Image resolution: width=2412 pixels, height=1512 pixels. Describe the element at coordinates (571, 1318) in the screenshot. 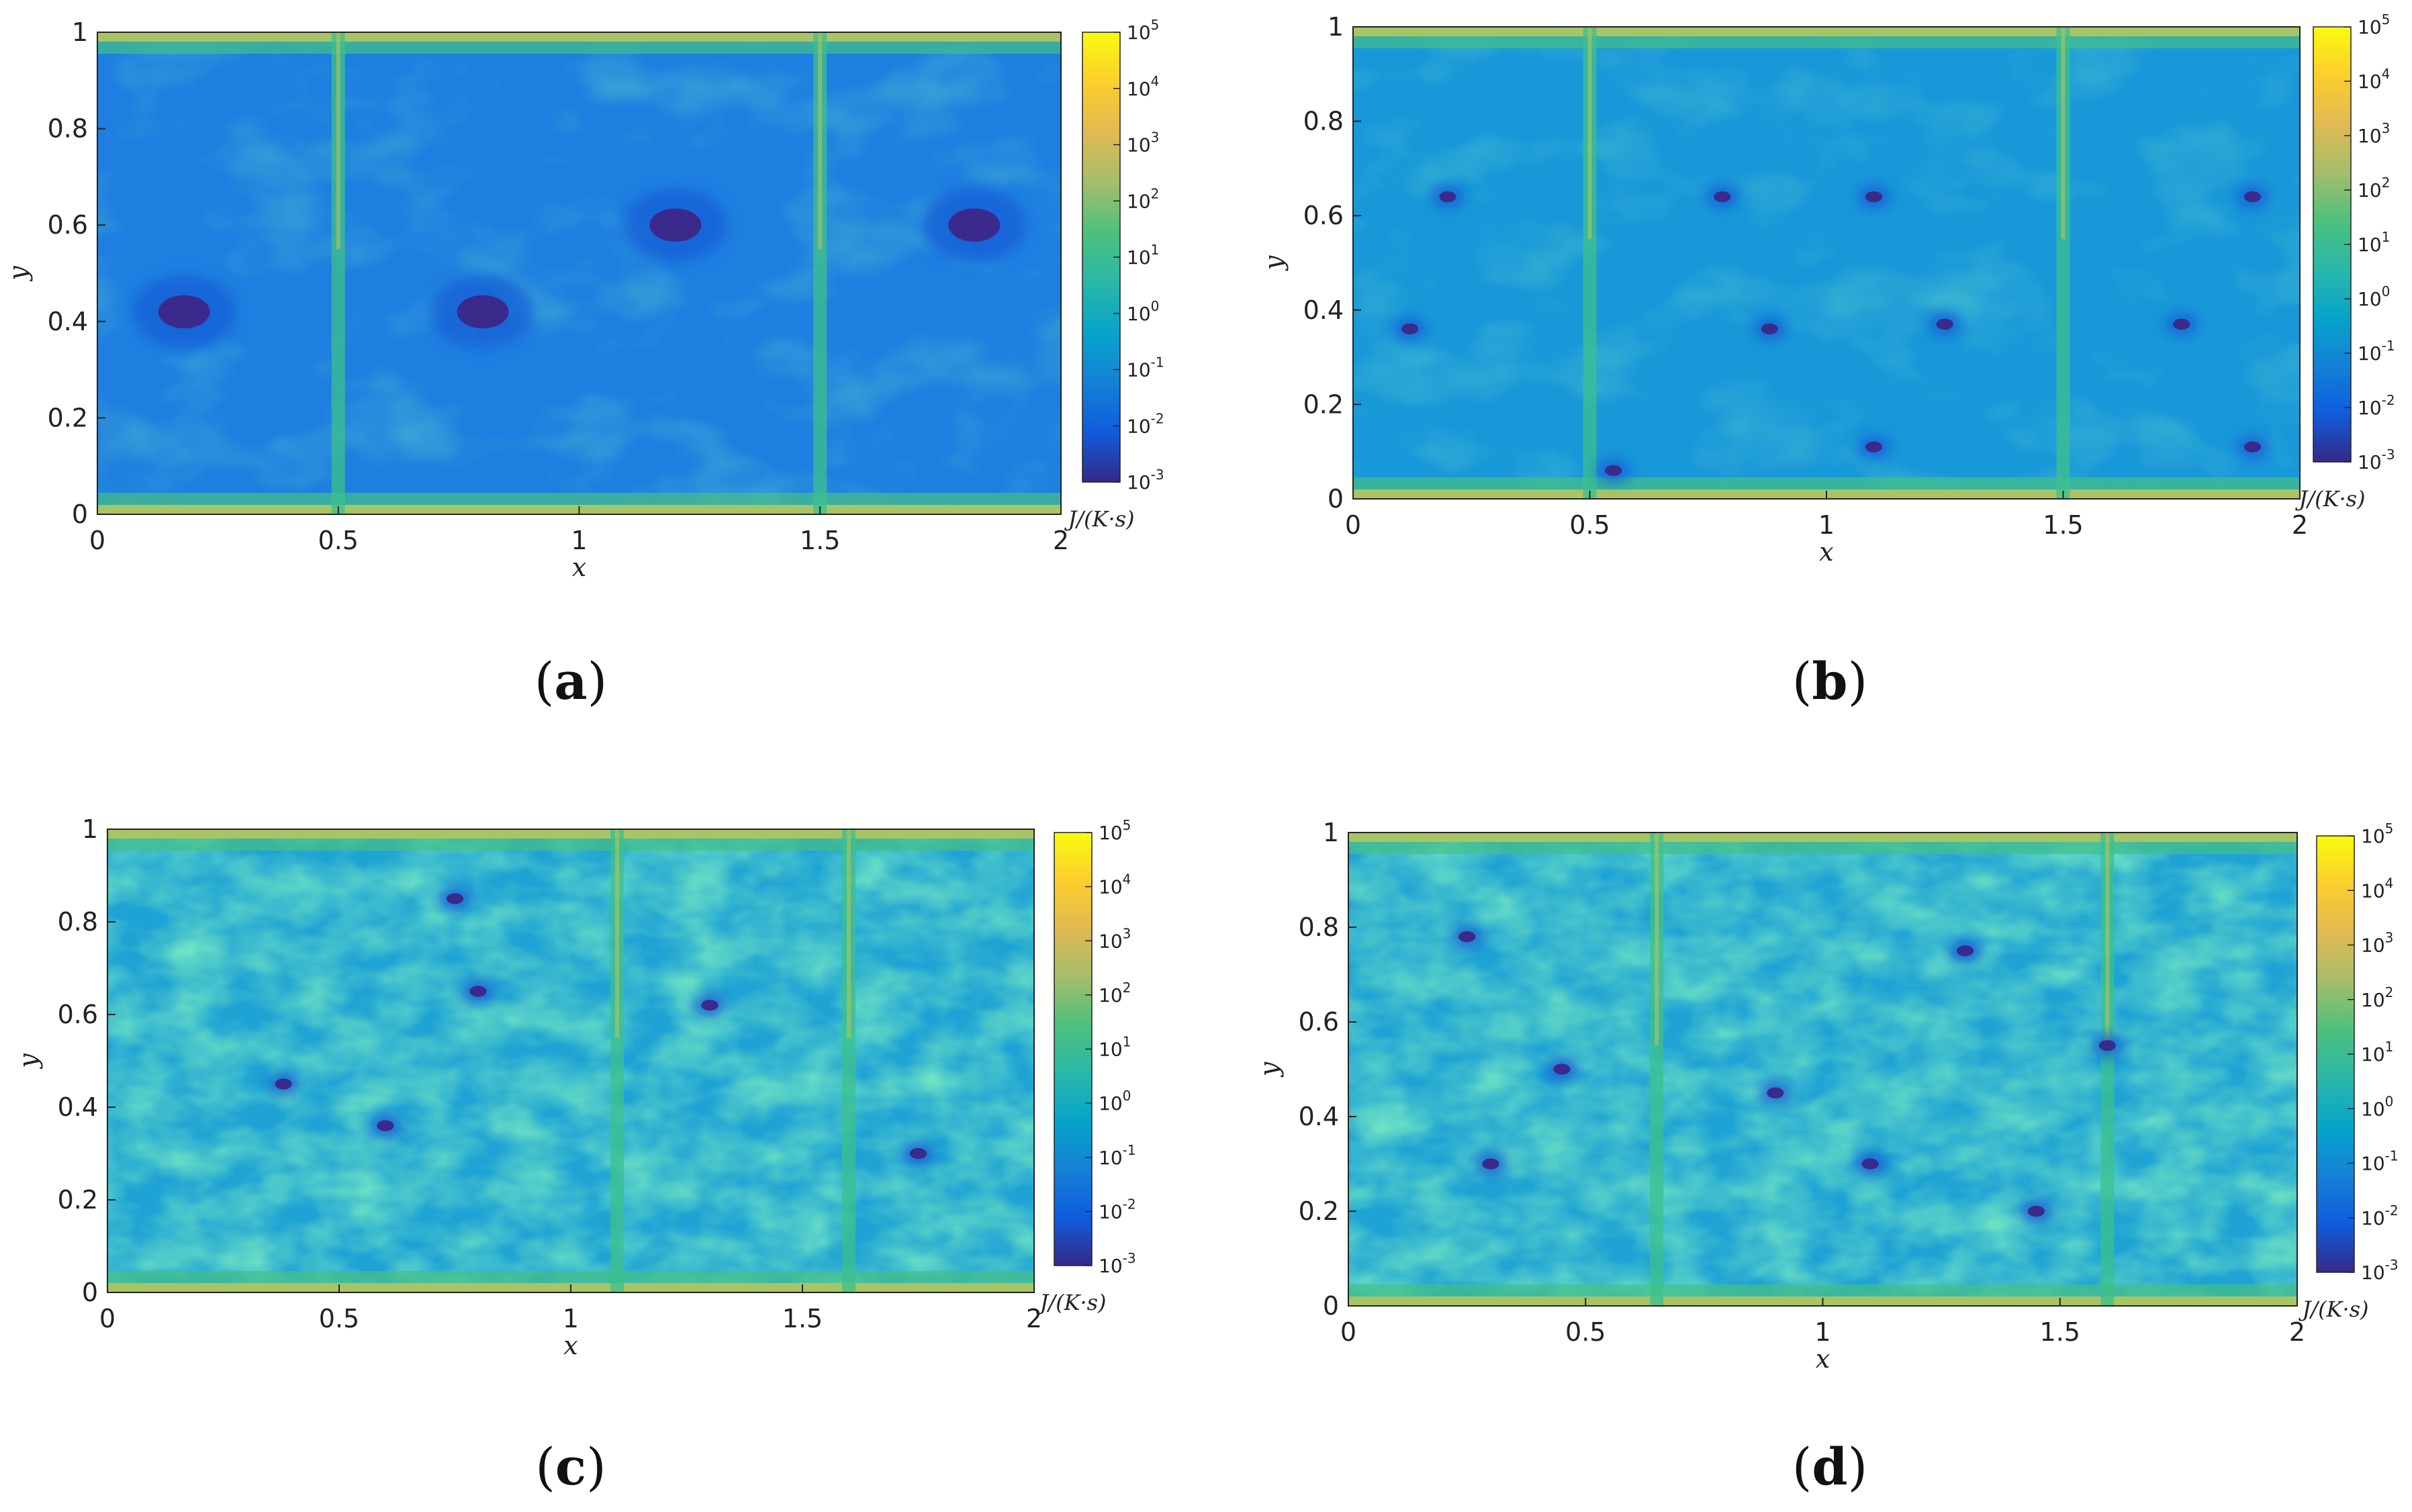

I see `x-tick-label: 1` at that location.